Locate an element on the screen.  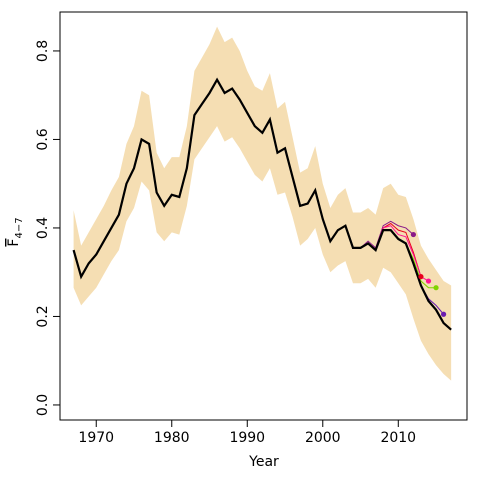
x-tick-label: 2000 is located at coordinates (323, 438).